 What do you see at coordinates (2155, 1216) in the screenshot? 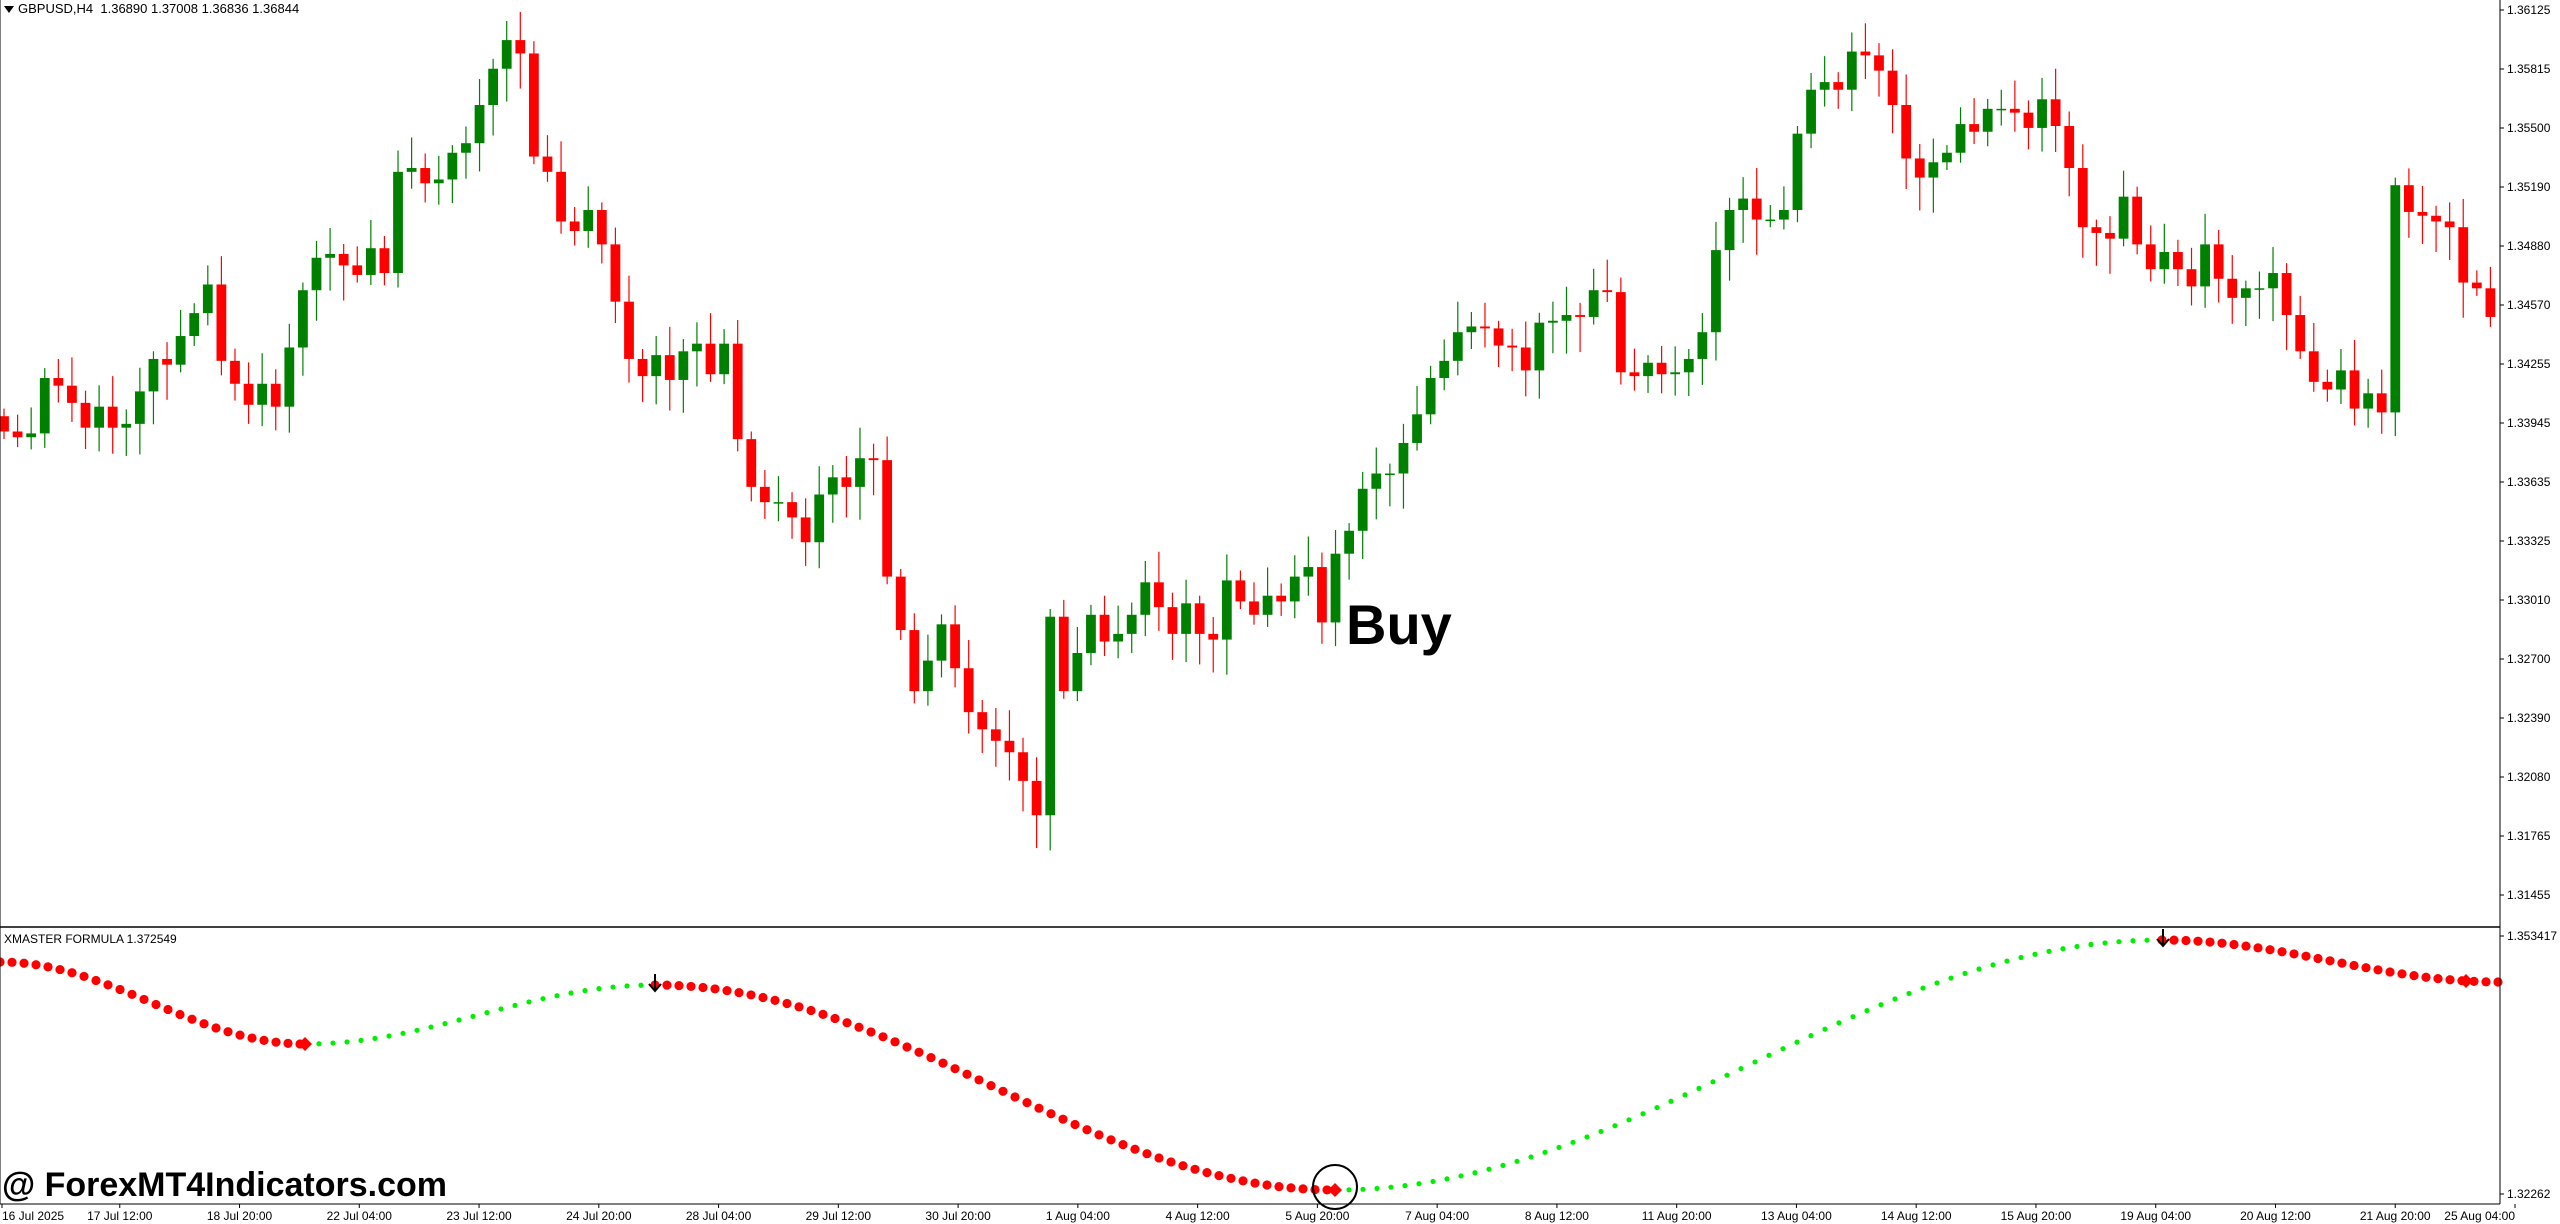
I see `time-tick-label: 19 Aug 04:00` at bounding box center [2155, 1216].